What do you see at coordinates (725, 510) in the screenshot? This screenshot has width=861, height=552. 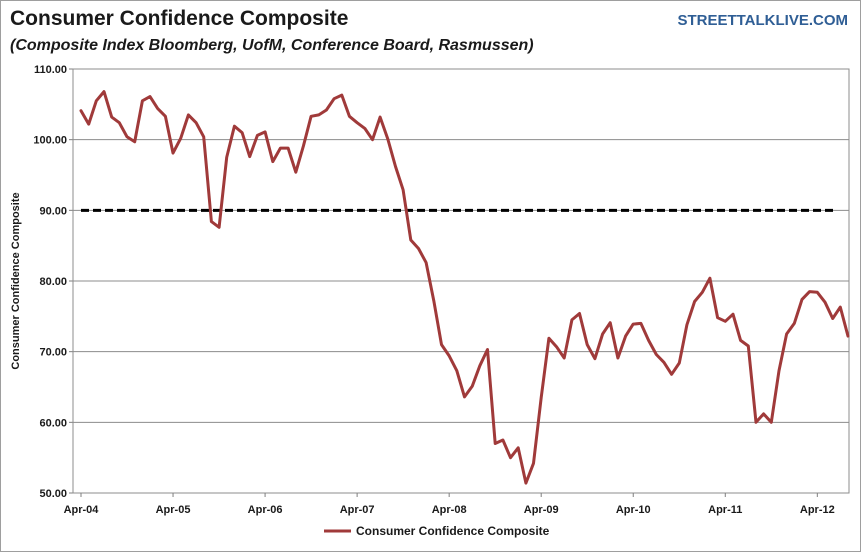 I see `x-tick-label: Apr-11` at bounding box center [725, 510].